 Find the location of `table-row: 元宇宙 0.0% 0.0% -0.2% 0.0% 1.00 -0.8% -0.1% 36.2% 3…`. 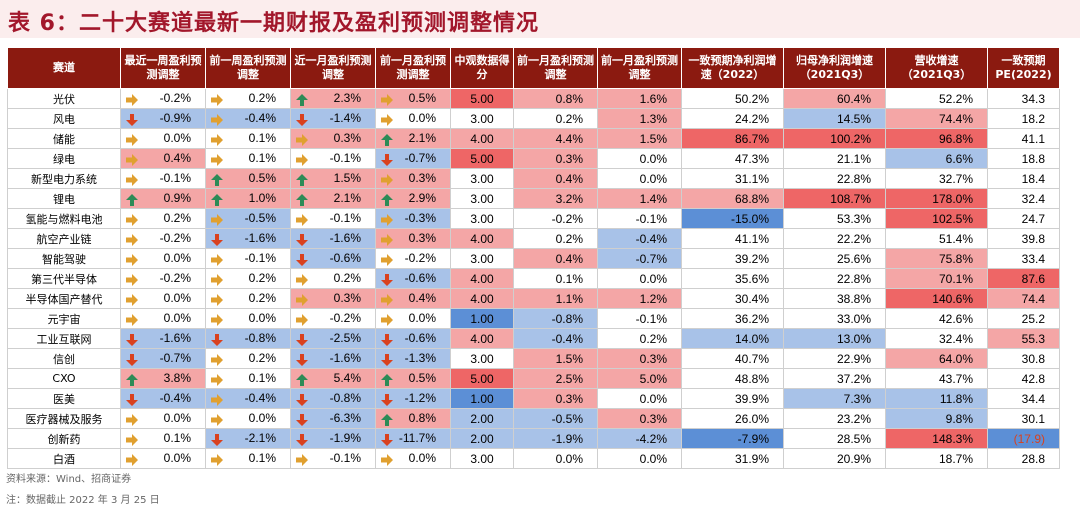

table-row: 元宇宙 0.0% 0.0% -0.2% 0.0% 1.00 -0.8% -0.1% 36.2% 3… is located at coordinates (533, 318).